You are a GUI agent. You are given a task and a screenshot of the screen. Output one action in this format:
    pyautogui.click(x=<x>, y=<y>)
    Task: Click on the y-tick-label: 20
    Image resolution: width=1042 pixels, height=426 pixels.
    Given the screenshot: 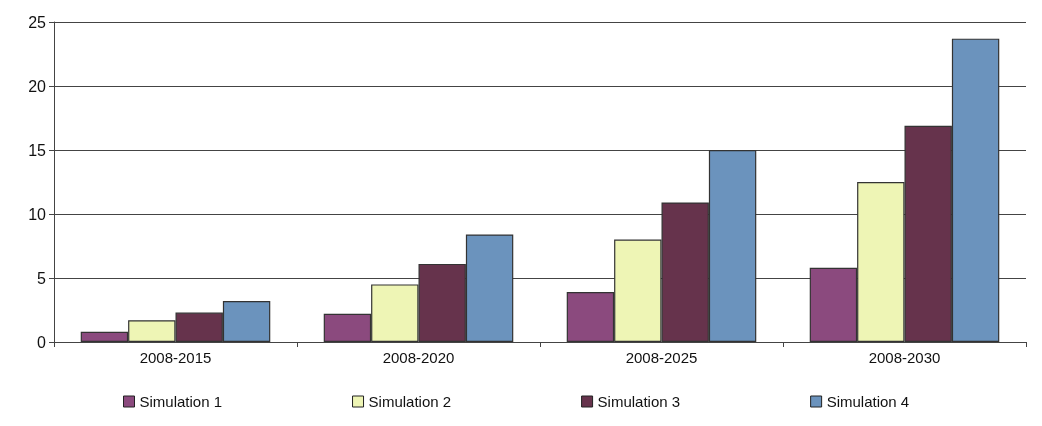 What is the action you would take?
    pyautogui.click(x=37, y=86)
    